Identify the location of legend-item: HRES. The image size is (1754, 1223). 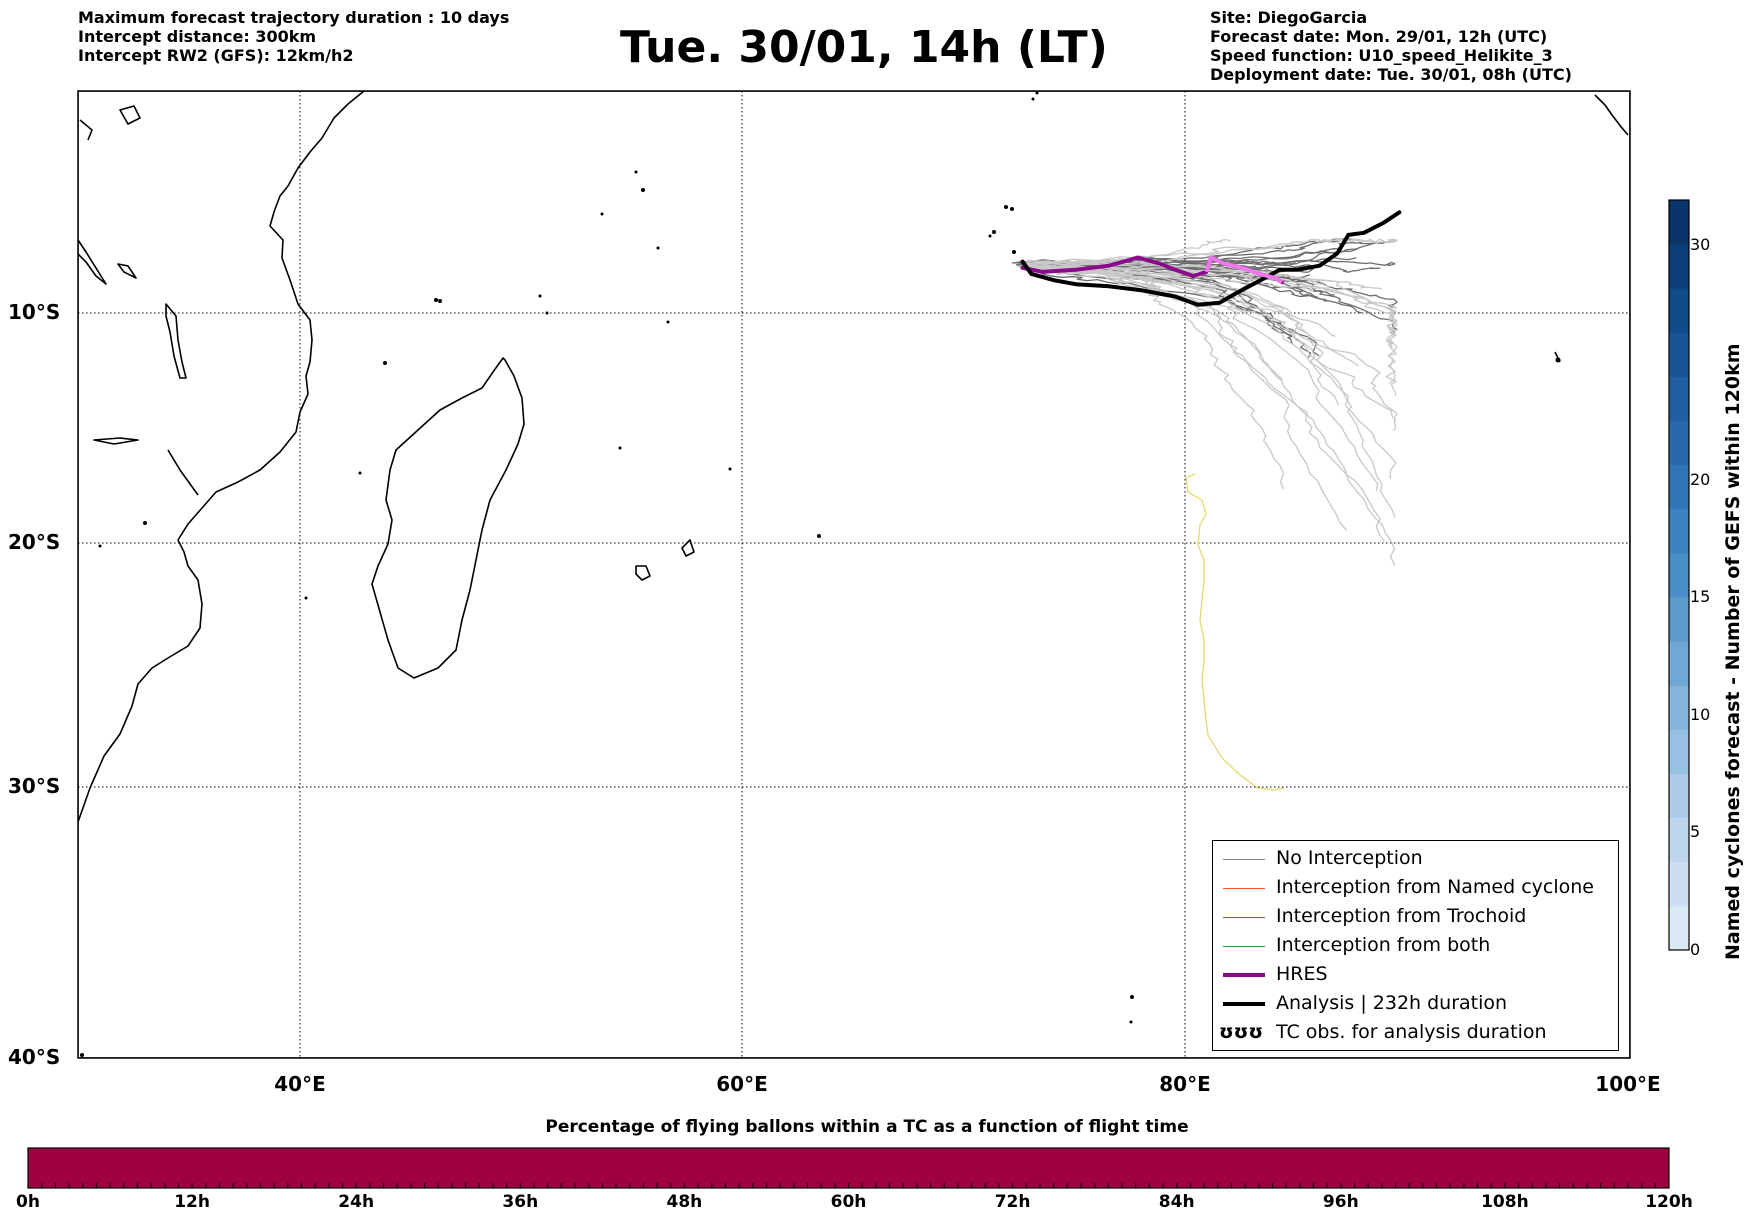
(1415, 975).